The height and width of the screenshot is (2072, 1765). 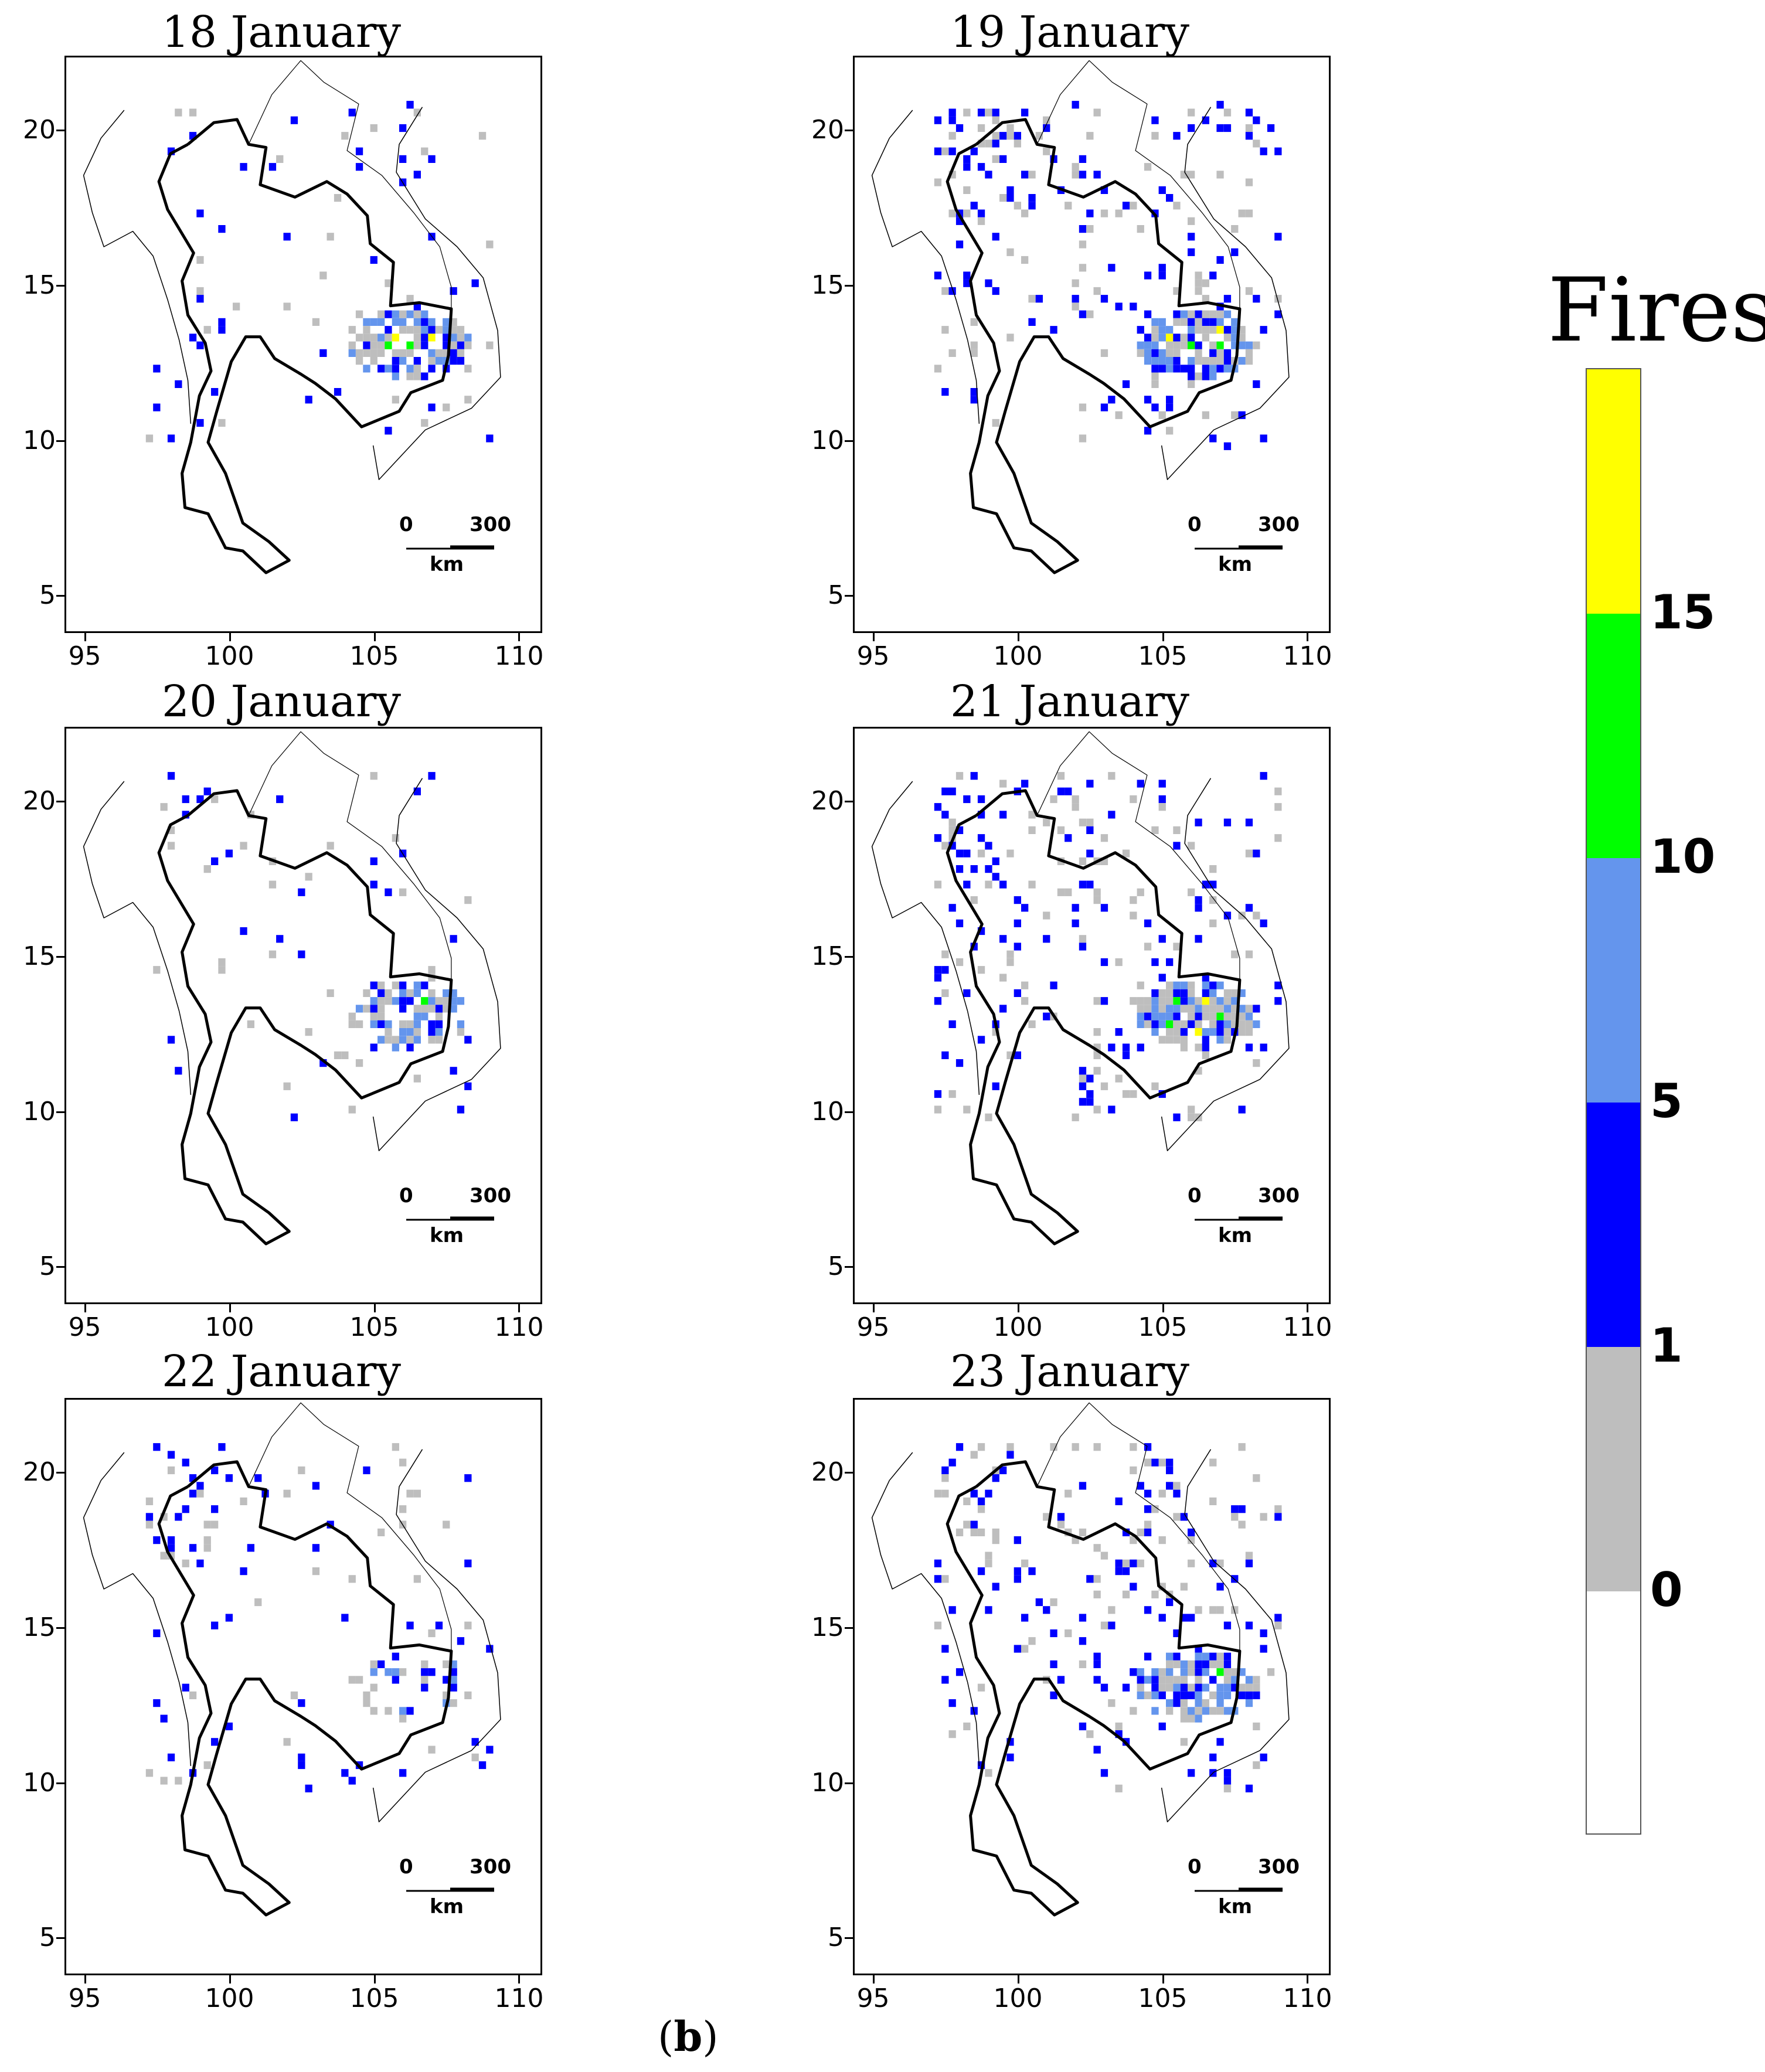 I want to click on y-tick-mark, so click(x=849, y=441).